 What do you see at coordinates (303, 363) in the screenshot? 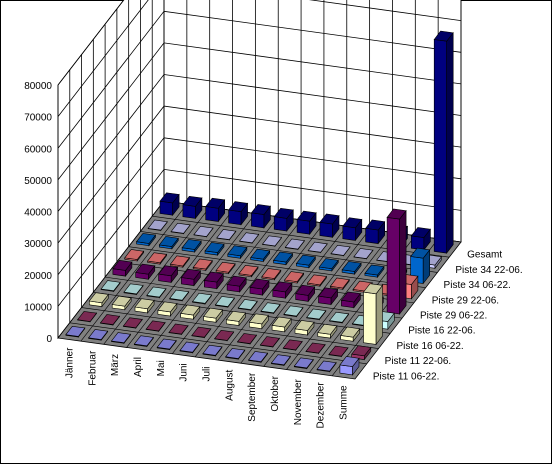
I see `bar-piste-11-06-22--10` at bounding box center [303, 363].